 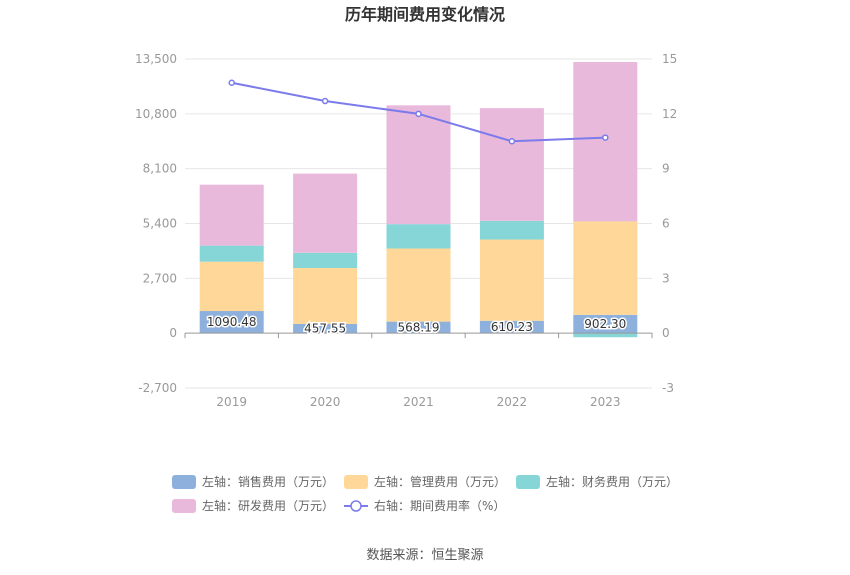 I want to click on x-tick-label: 2020, so click(x=325, y=402).